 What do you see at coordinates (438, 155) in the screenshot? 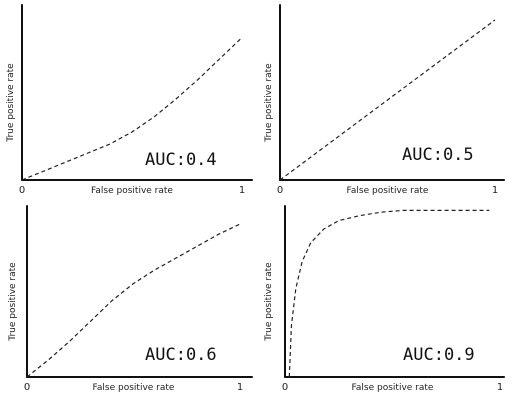
I see `auc-annotation: AUC:0.5` at bounding box center [438, 155].